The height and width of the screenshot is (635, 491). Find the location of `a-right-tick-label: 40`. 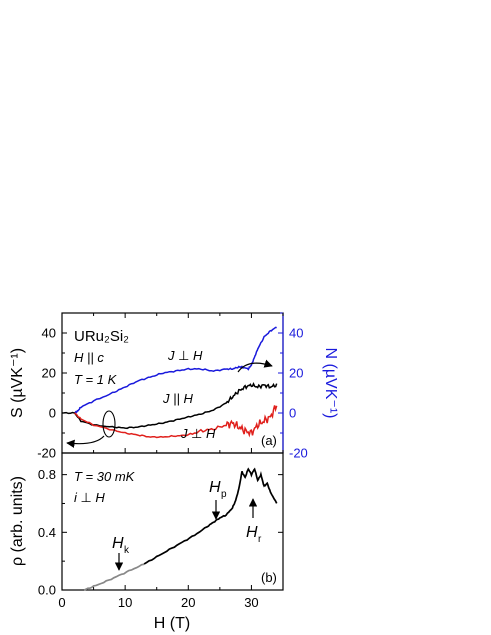

a-right-tick-label: 40 is located at coordinates (296, 333).